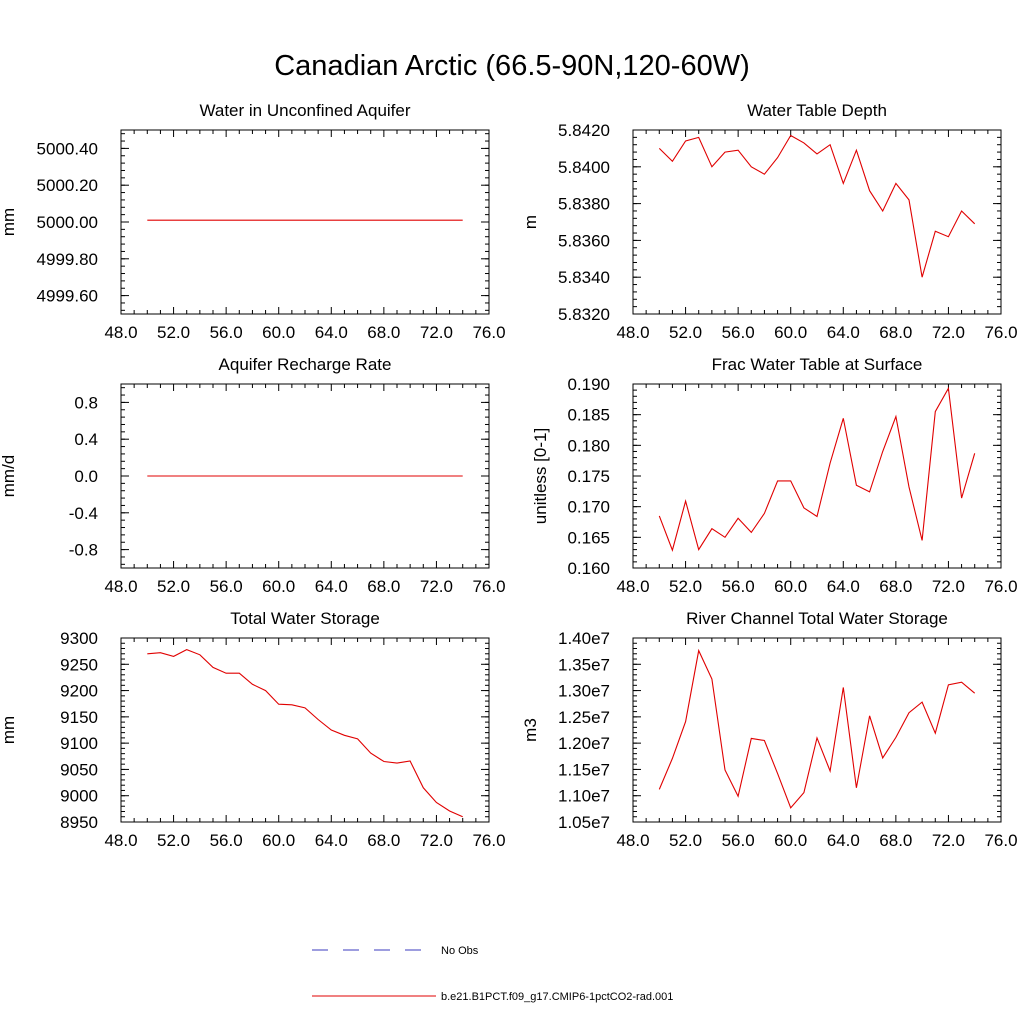 The height and width of the screenshot is (1024, 1024). What do you see at coordinates (67, 222) in the screenshot?
I see `y-tick-label: 5000.00` at bounding box center [67, 222].